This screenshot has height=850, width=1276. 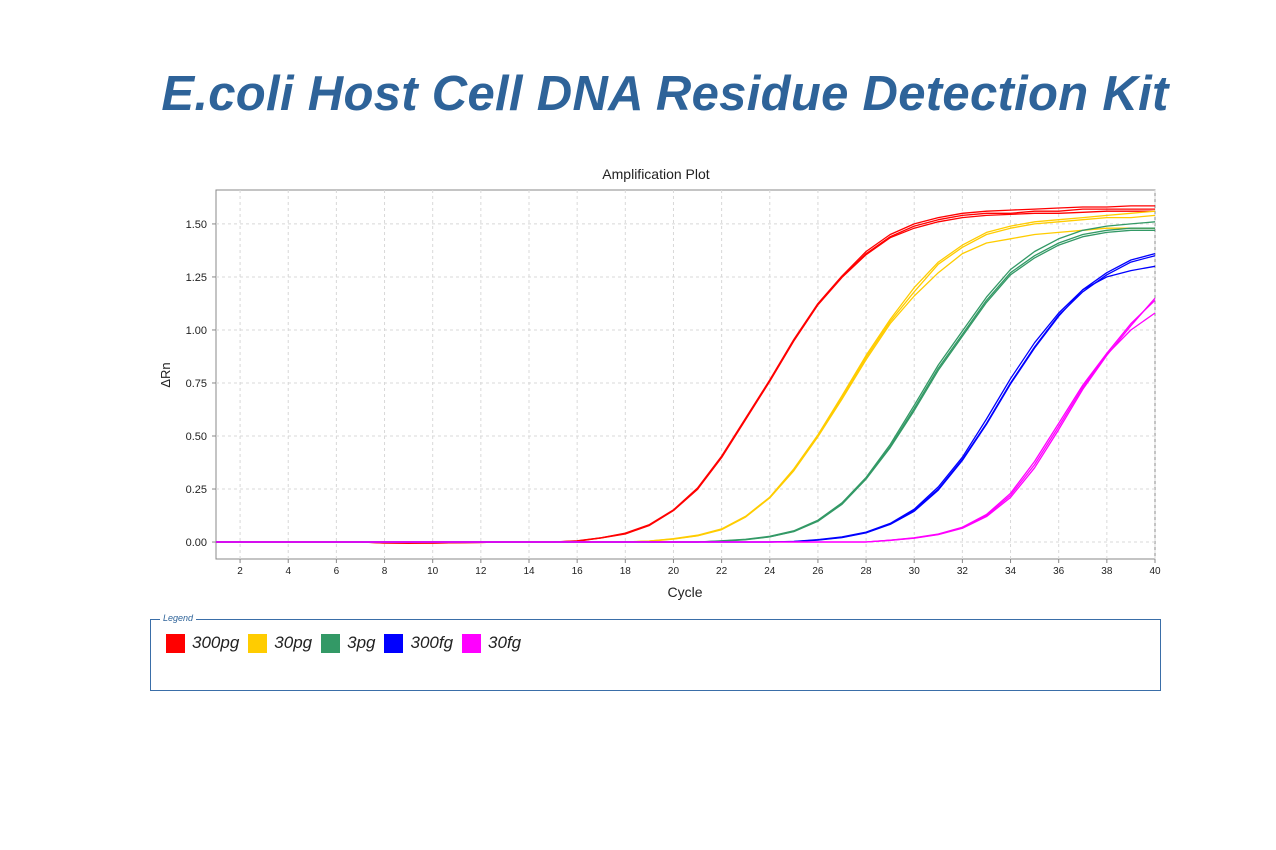 What do you see at coordinates (165, 374) in the screenshot?
I see `y-axis-label: ΔRn` at bounding box center [165, 374].